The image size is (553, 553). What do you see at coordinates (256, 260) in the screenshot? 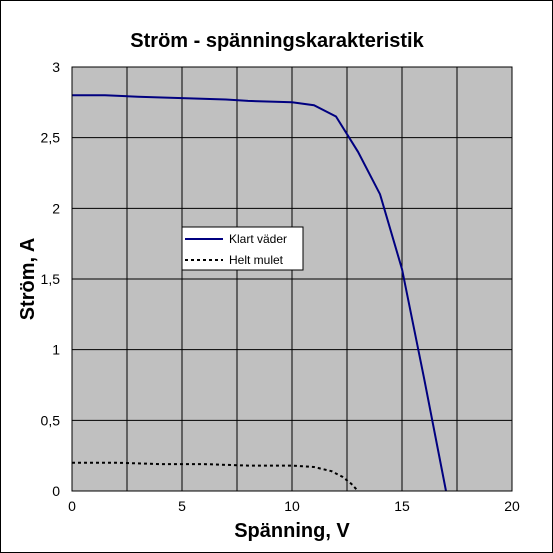
I see `legend-label-helt-mulet: Helt mulet` at bounding box center [256, 260].